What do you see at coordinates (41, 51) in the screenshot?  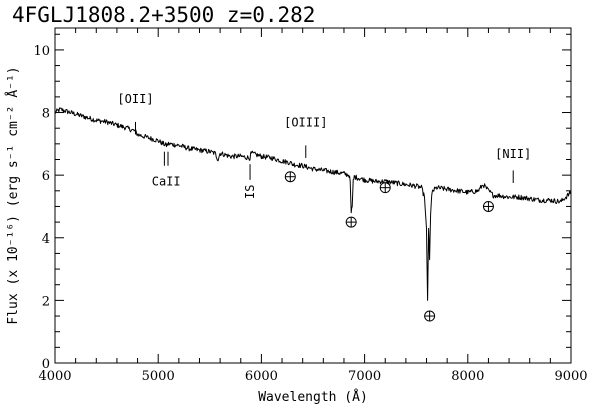 I see `y-tick-label: 10` at bounding box center [41, 51].